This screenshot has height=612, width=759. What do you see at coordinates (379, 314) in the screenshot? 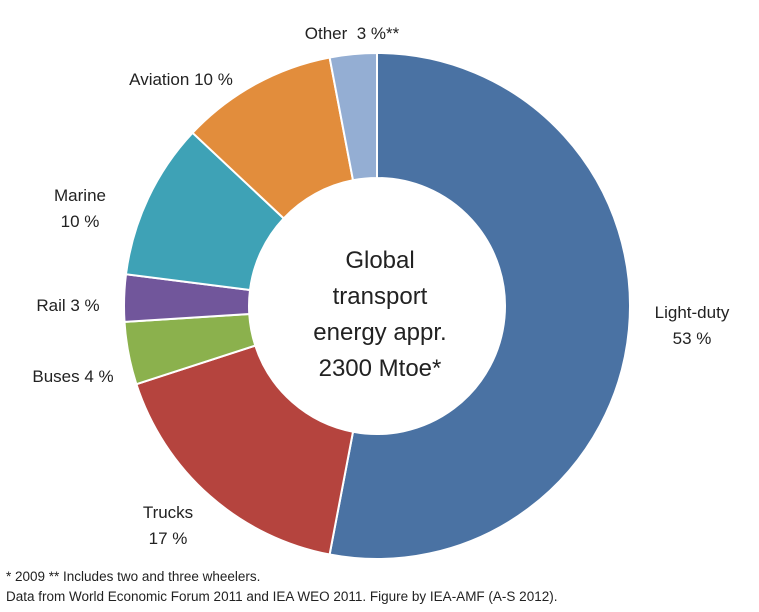
I see `center-text: Global transport energy appr. 2300 Mtoe*` at bounding box center [379, 314].